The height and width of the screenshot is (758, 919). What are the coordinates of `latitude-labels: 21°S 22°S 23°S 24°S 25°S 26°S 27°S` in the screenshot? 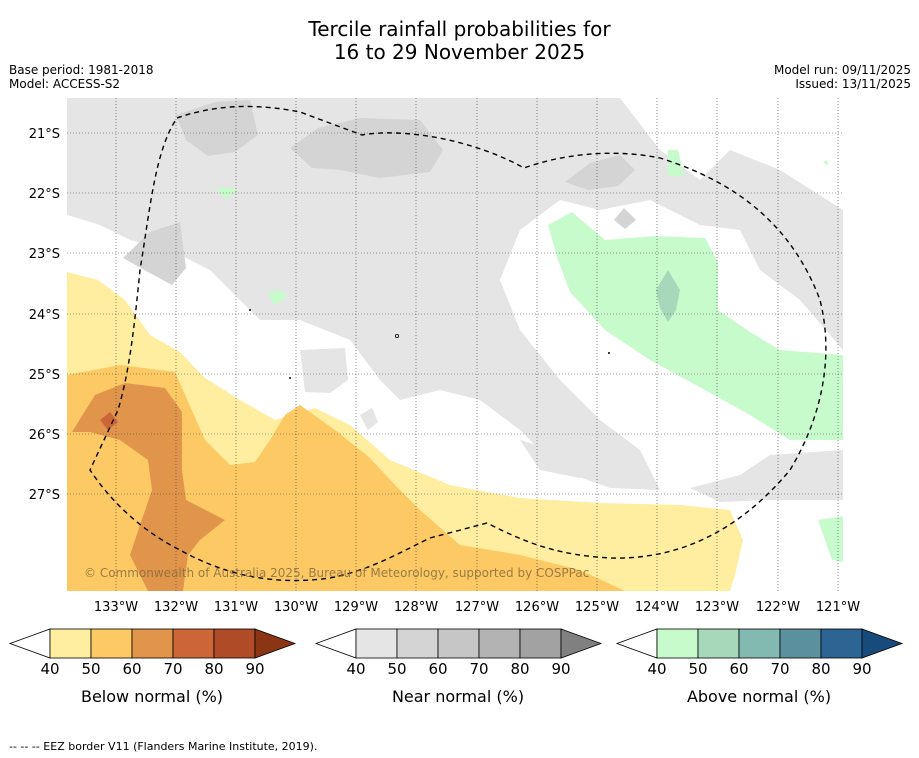 It's located at (44, 315).